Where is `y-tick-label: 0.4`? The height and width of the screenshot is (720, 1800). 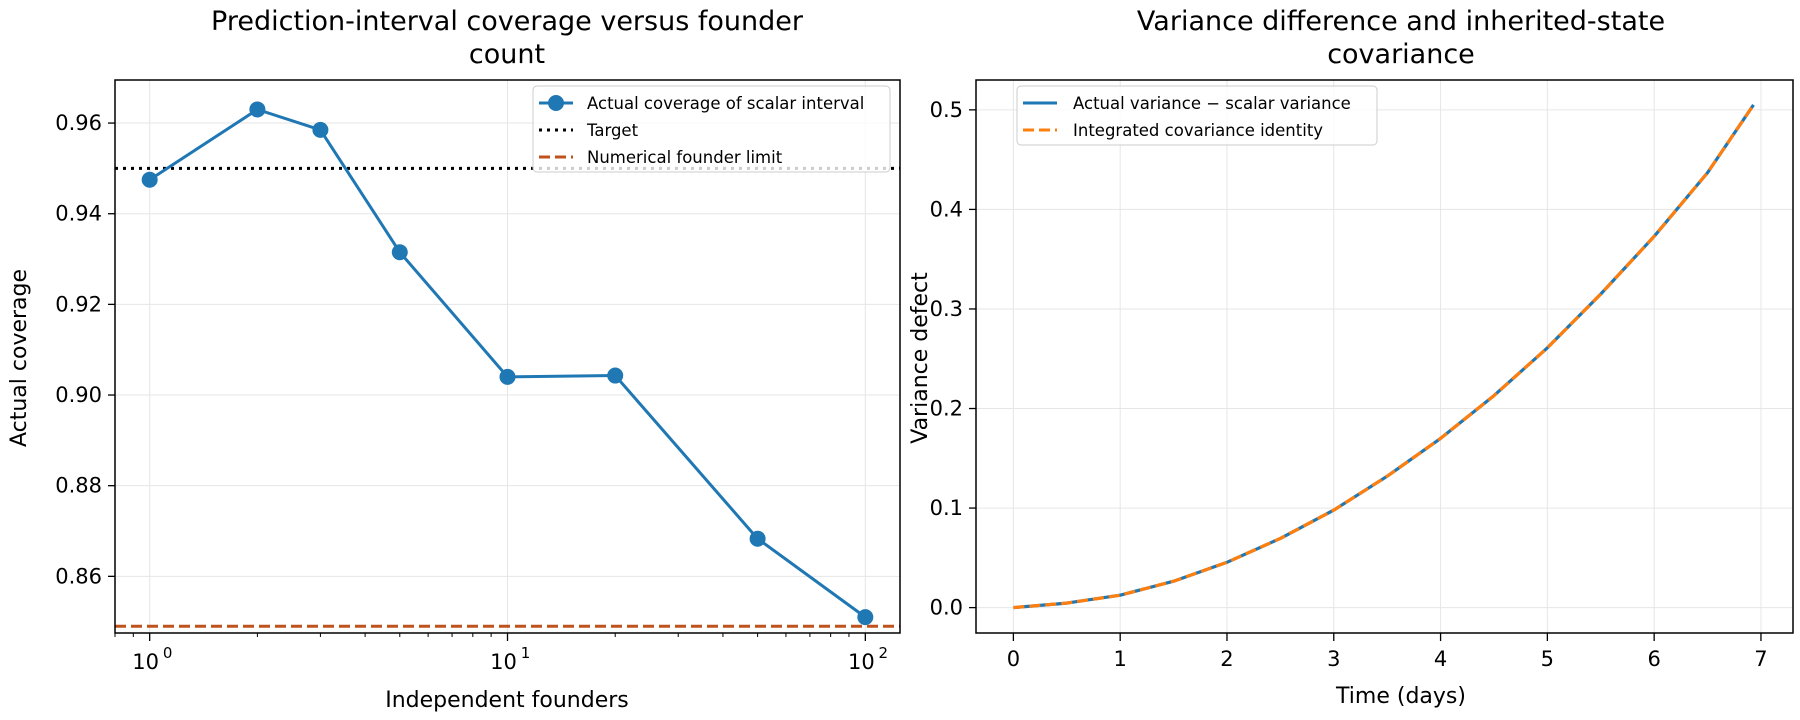
y-tick-label: 0.4 is located at coordinates (946, 209).